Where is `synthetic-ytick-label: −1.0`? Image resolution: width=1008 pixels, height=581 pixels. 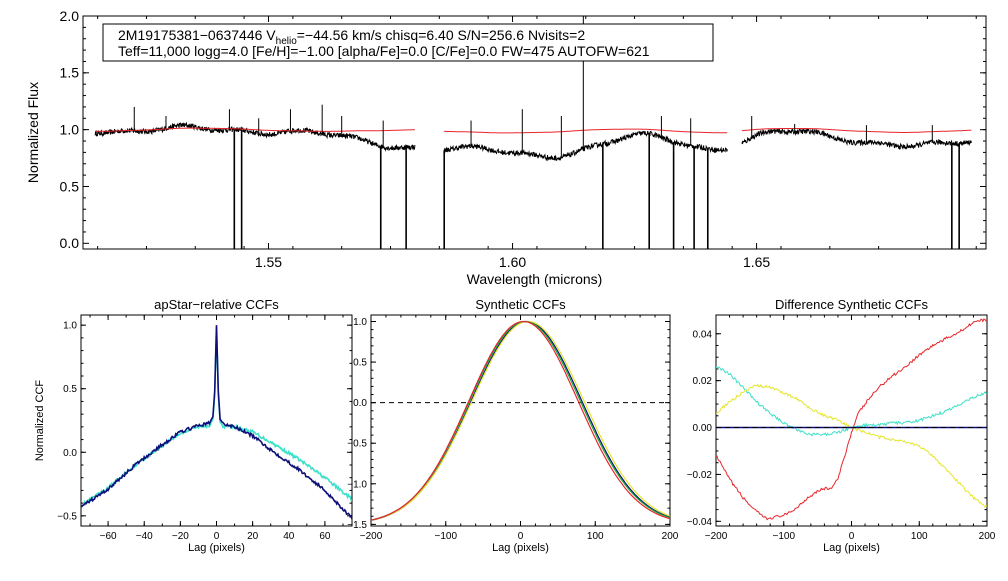 synthetic-ytick-label: −1.0 is located at coordinates (357, 484).